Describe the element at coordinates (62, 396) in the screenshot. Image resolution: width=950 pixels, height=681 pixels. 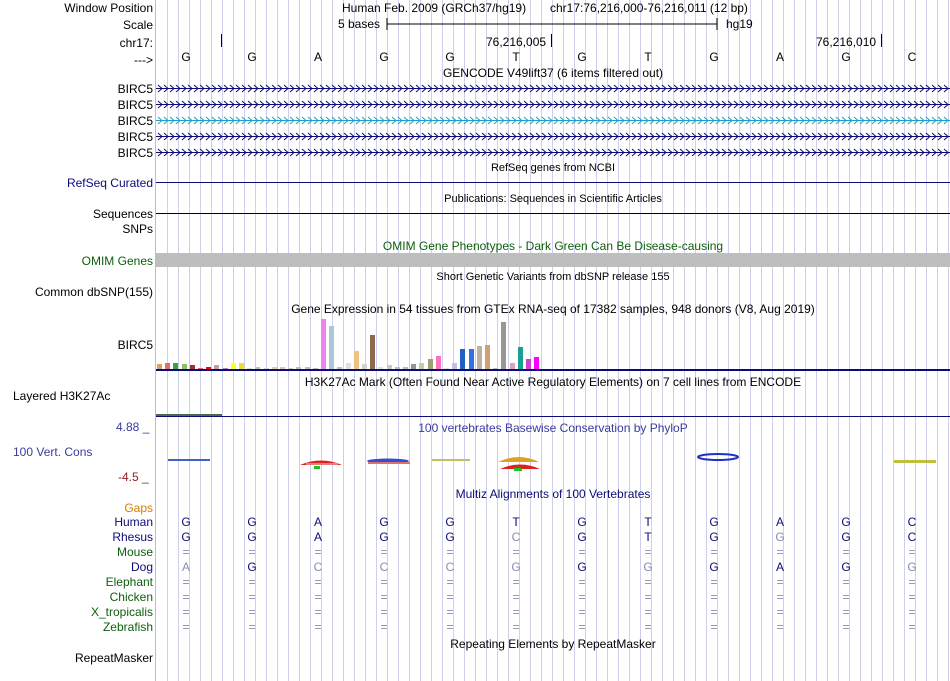
I see `h3k27ac-label: Layered H3K27Ac` at that location.